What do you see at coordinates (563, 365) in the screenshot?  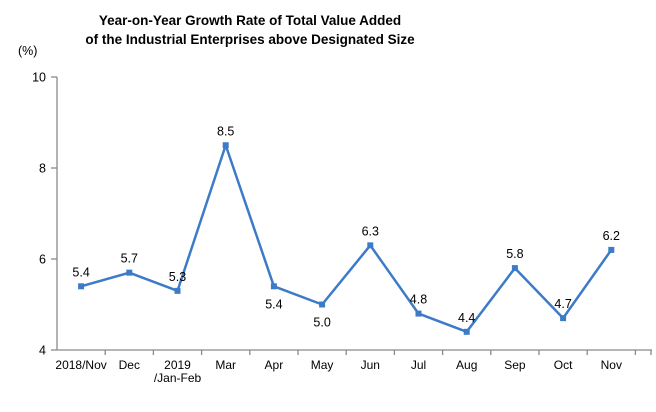 I see `x-axis-category-label: Oct` at bounding box center [563, 365].